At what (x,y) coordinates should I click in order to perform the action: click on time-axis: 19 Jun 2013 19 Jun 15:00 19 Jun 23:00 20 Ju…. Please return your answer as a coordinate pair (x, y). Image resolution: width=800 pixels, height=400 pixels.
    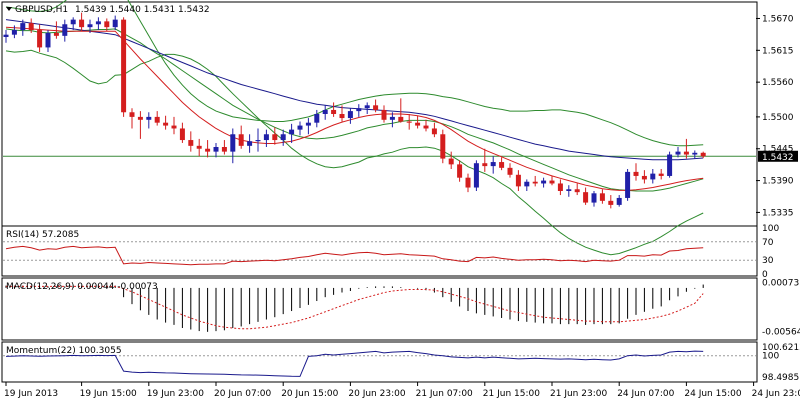
    Looking at the image, I should click on (402, 390).